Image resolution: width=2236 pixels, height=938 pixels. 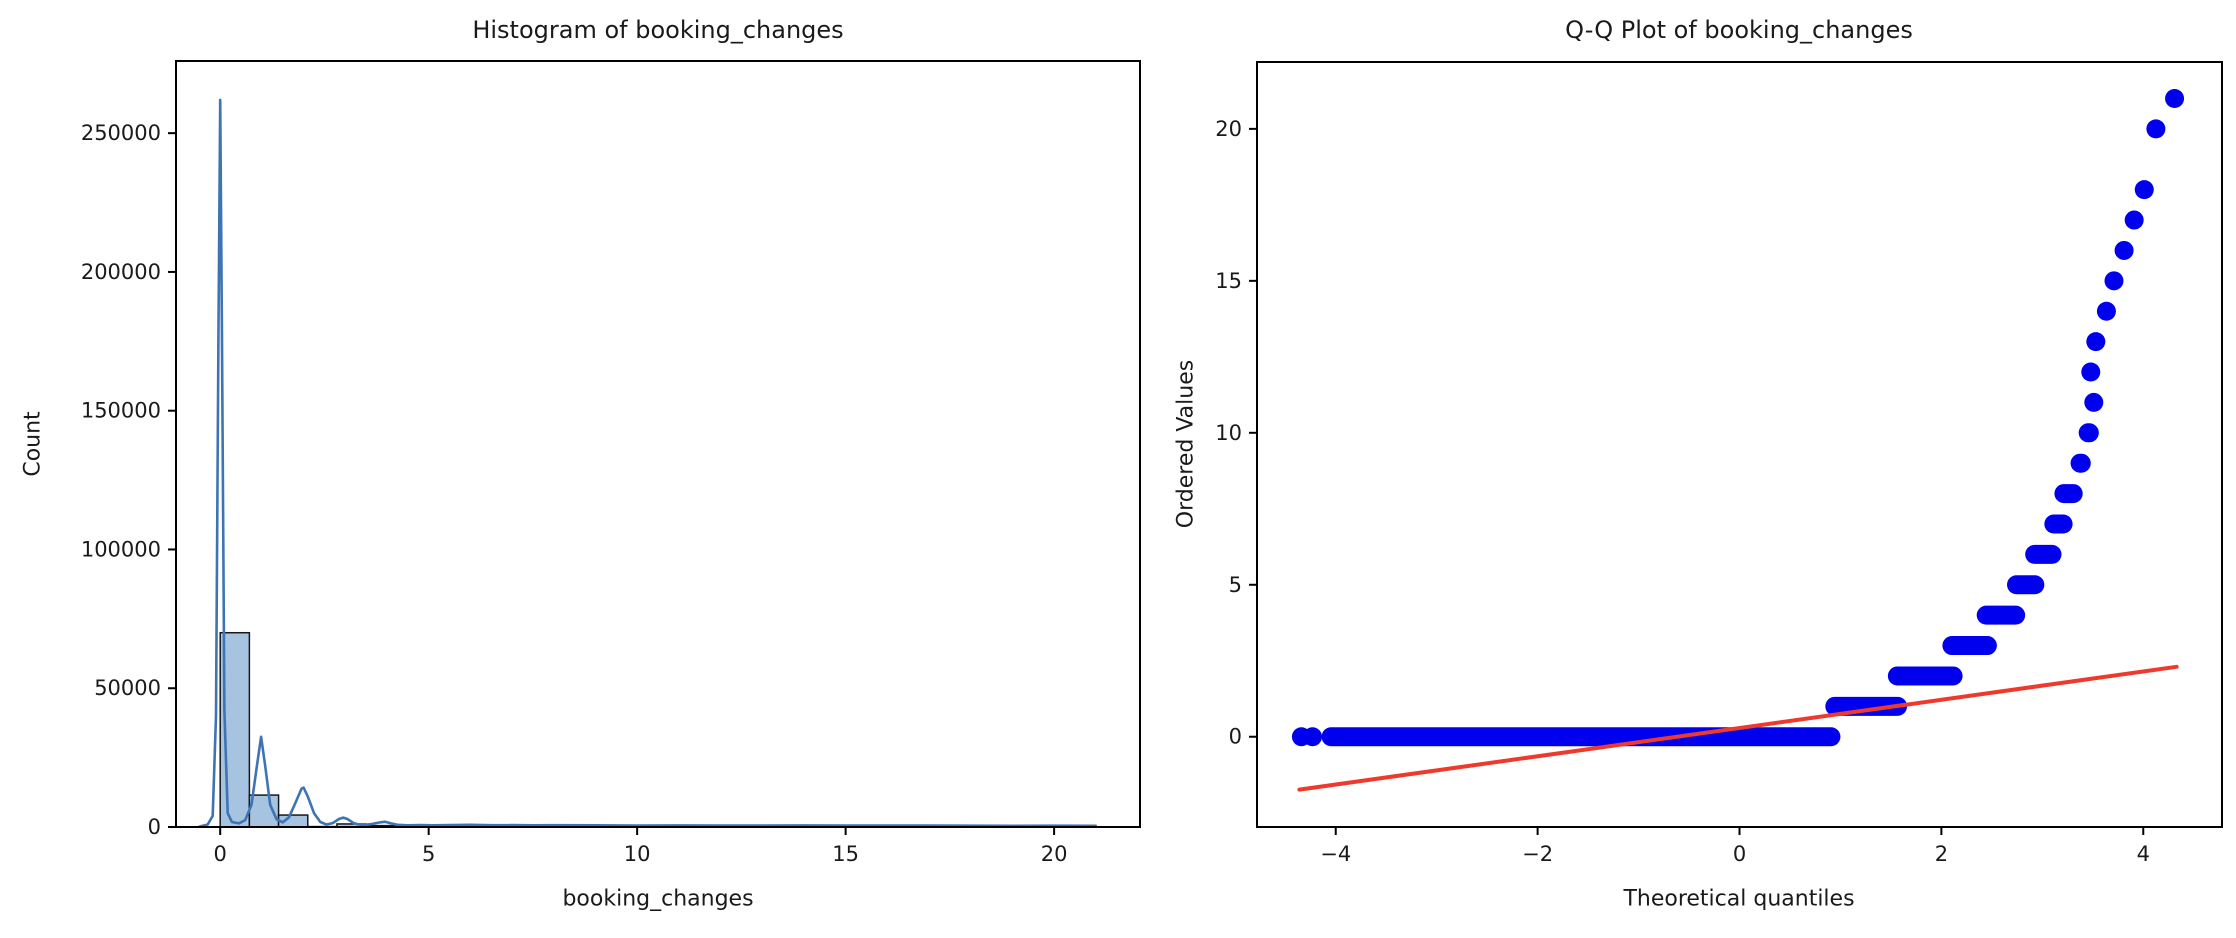 What do you see at coordinates (1235, 585) in the screenshot?
I see `y-tick-label: 5` at bounding box center [1235, 585].